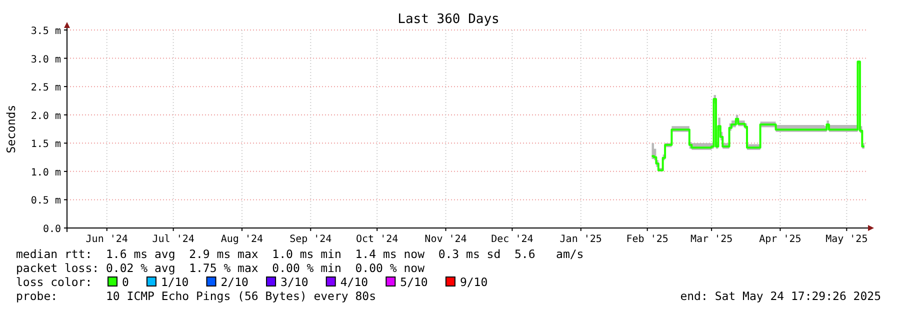  I want to click on legend-label: 2/10, so click(234, 282).